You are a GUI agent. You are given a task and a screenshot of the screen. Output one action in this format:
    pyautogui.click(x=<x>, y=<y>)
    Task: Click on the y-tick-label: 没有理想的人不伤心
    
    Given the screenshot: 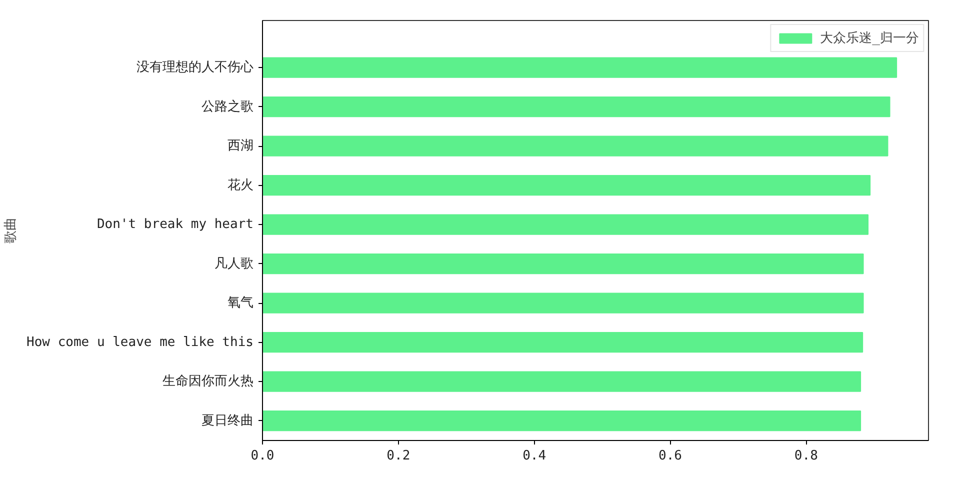 What is the action you would take?
    pyautogui.click(x=195, y=67)
    